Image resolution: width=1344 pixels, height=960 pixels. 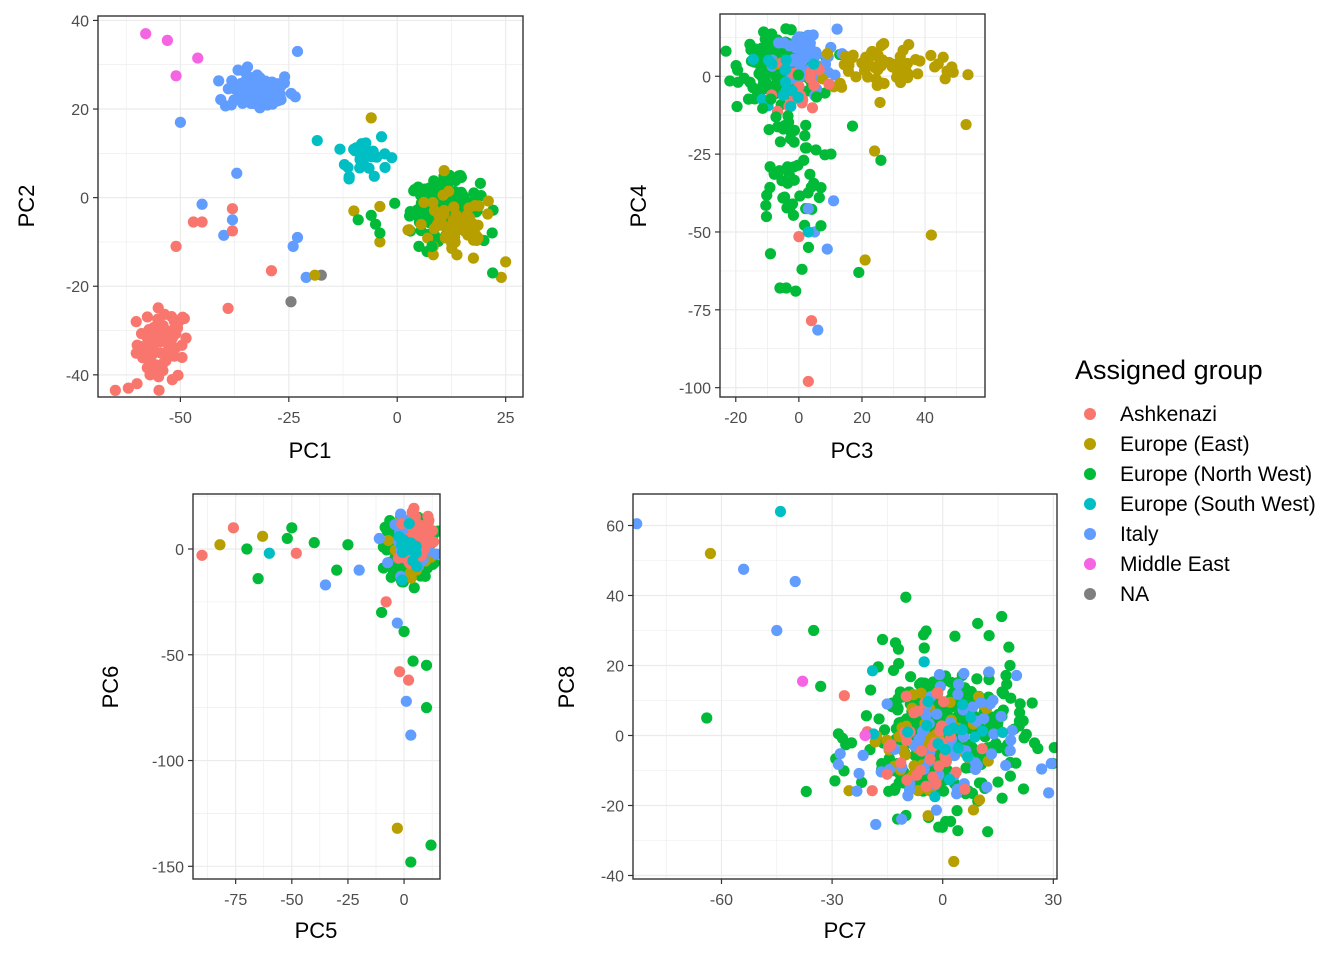 I want to click on panel-border, so click(x=310, y=206).